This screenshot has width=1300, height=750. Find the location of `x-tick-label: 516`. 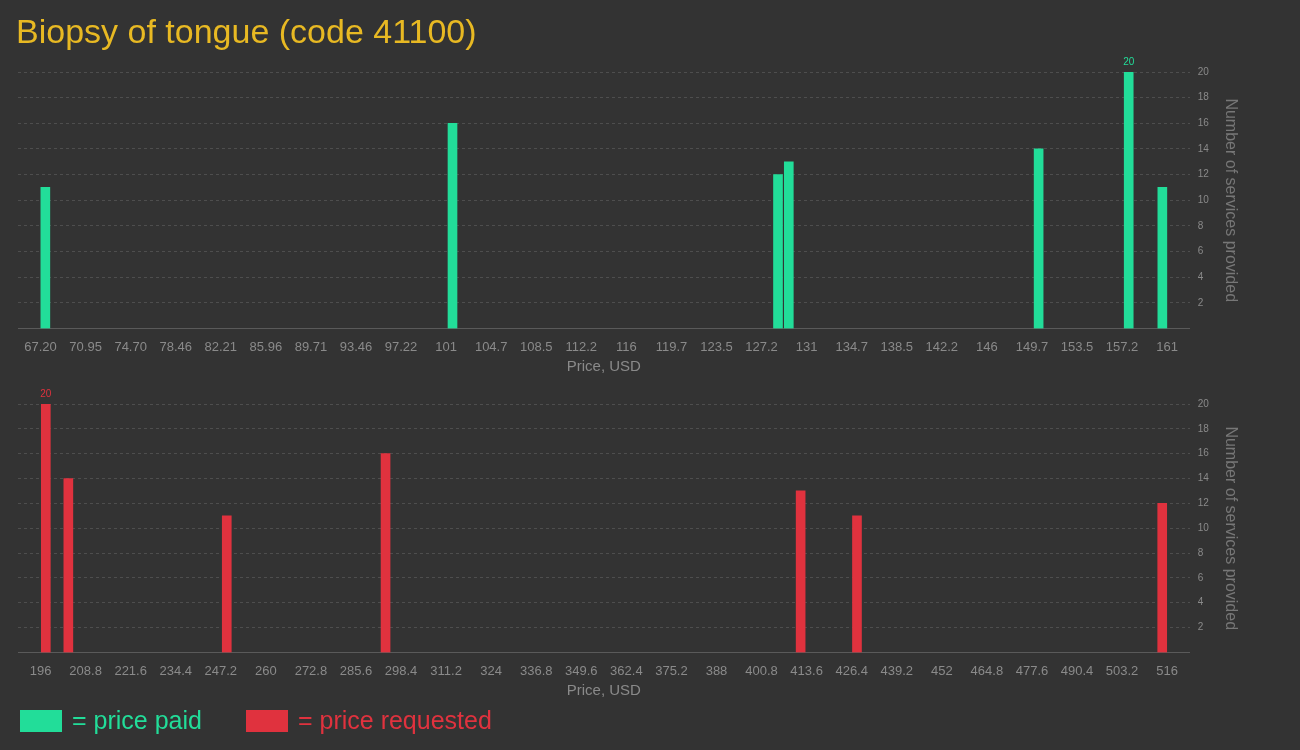

x-tick-label: 516 is located at coordinates (1167, 670).